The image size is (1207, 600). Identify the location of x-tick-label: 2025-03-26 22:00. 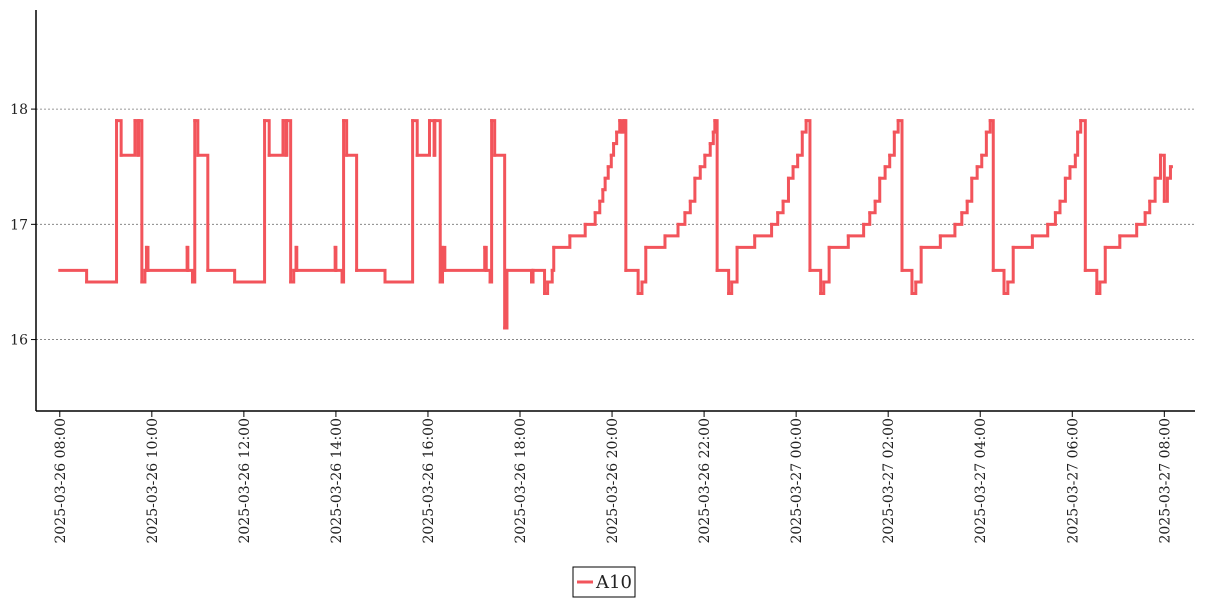
(705, 481).